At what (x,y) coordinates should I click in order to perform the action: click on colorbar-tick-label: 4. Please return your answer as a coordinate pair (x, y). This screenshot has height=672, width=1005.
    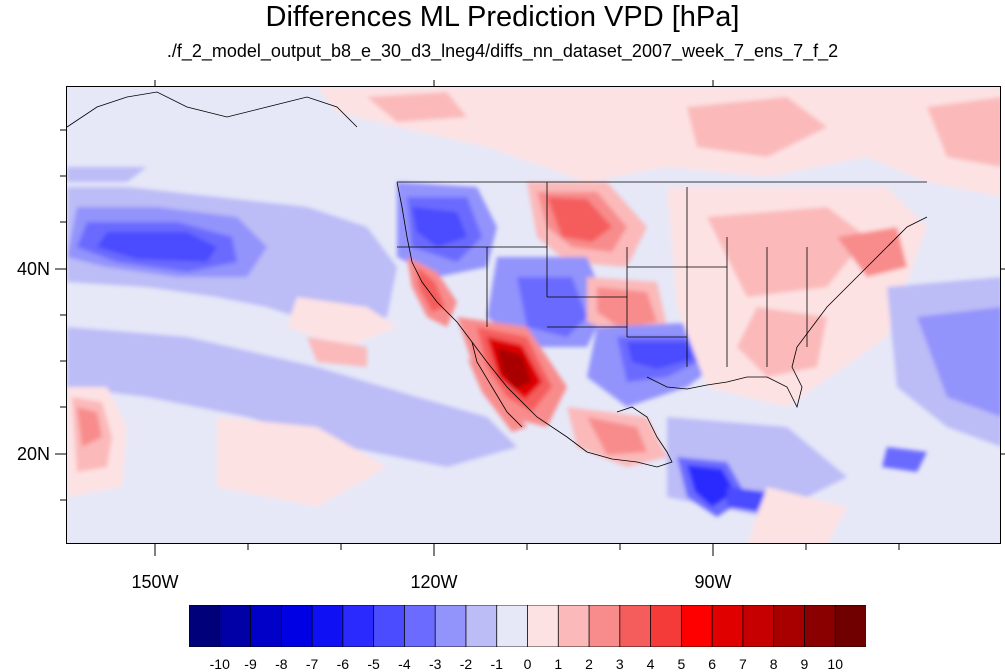
    Looking at the image, I should click on (650, 664).